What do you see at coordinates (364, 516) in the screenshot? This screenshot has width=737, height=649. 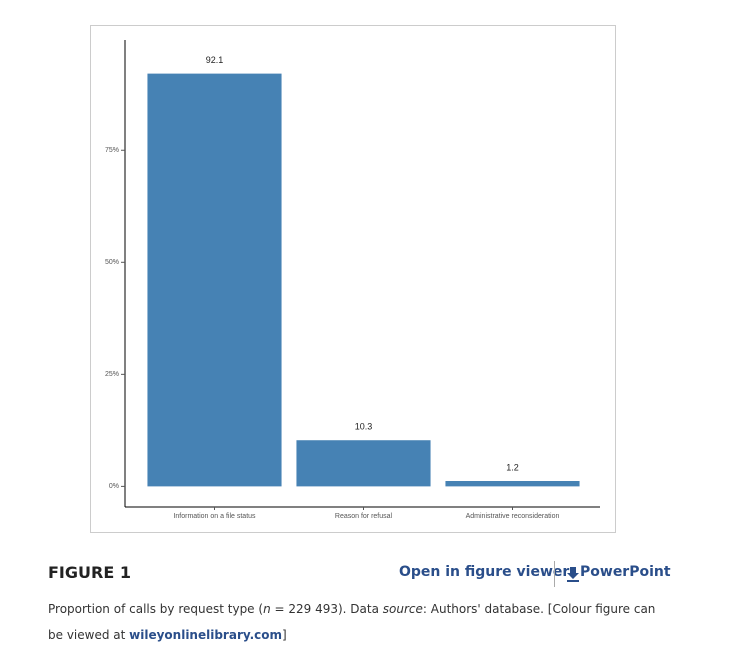 I see `x-tick-label: Reason for refusal` at bounding box center [364, 516].